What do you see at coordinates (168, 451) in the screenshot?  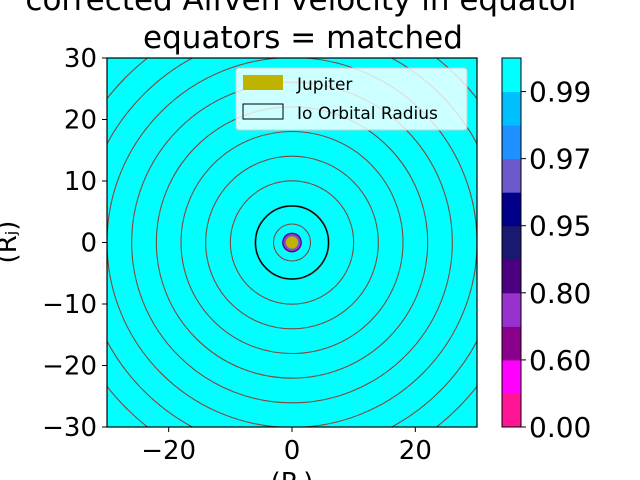 I see `x-tick-label: −20` at bounding box center [168, 451].